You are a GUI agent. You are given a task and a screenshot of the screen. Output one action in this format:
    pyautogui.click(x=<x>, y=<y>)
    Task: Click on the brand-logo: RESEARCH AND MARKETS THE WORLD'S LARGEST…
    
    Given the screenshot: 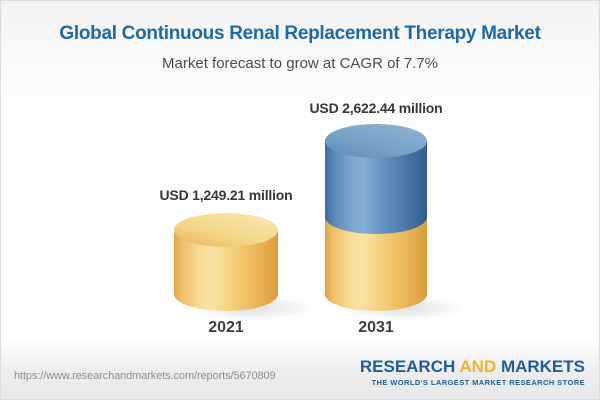 What is the action you would take?
    pyautogui.click(x=472, y=372)
    